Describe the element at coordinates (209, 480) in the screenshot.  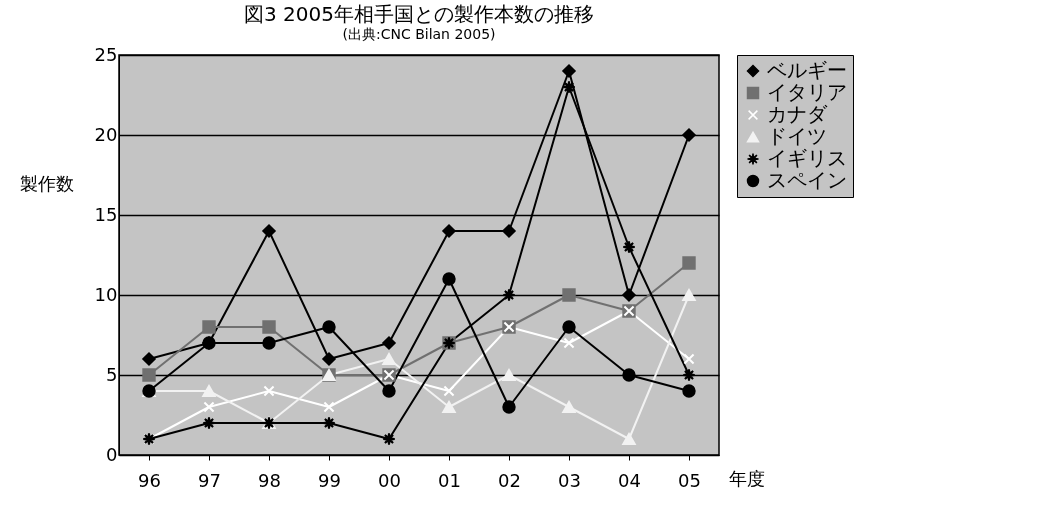
I see `x-tick-label: 97` at that location.